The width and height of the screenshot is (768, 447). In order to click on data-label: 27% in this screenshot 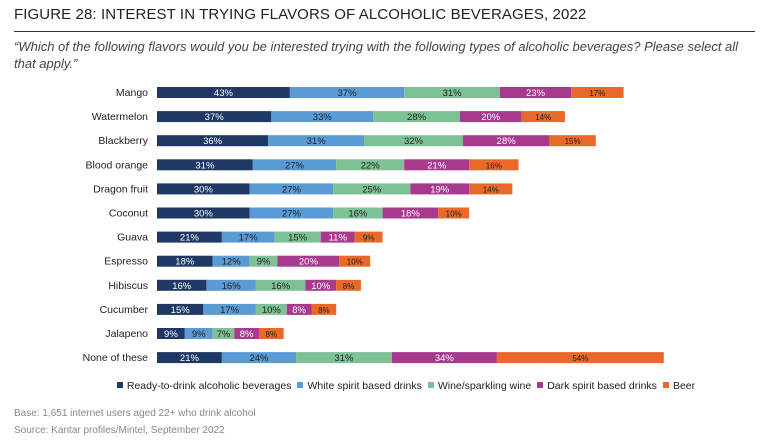, I will do `click(292, 189)`.